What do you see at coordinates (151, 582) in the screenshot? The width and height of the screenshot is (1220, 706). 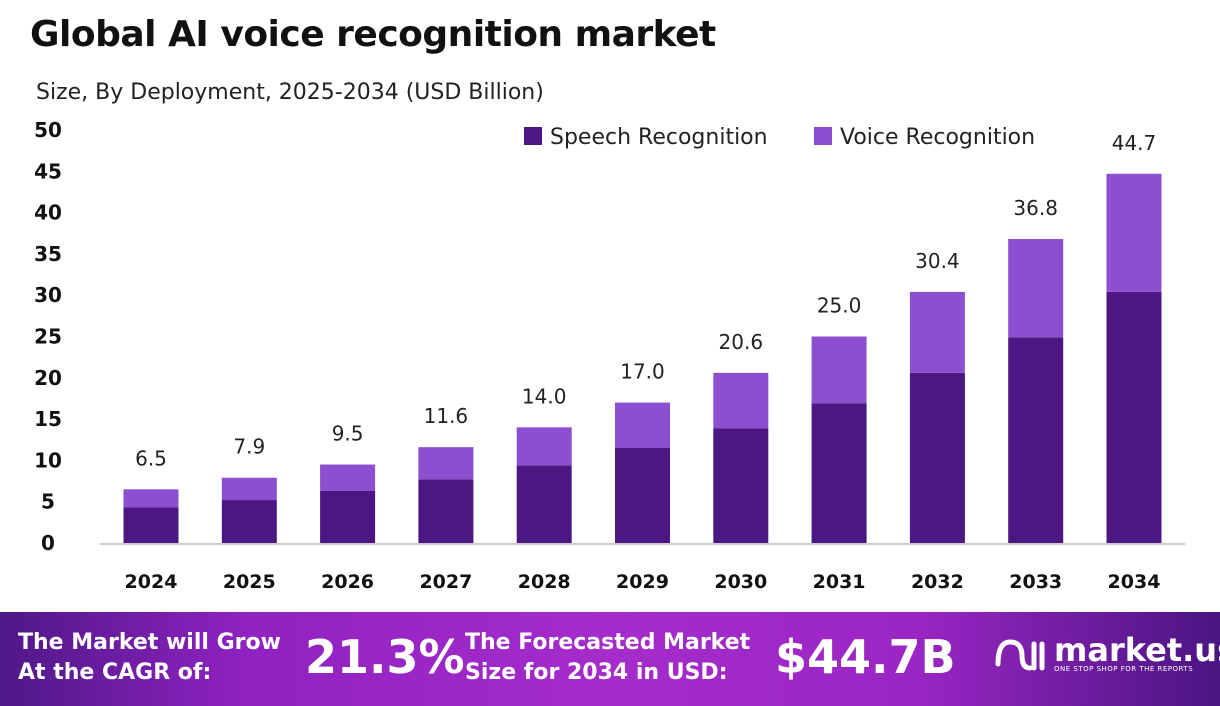 I see `x-tick-label: 2024` at bounding box center [151, 582].